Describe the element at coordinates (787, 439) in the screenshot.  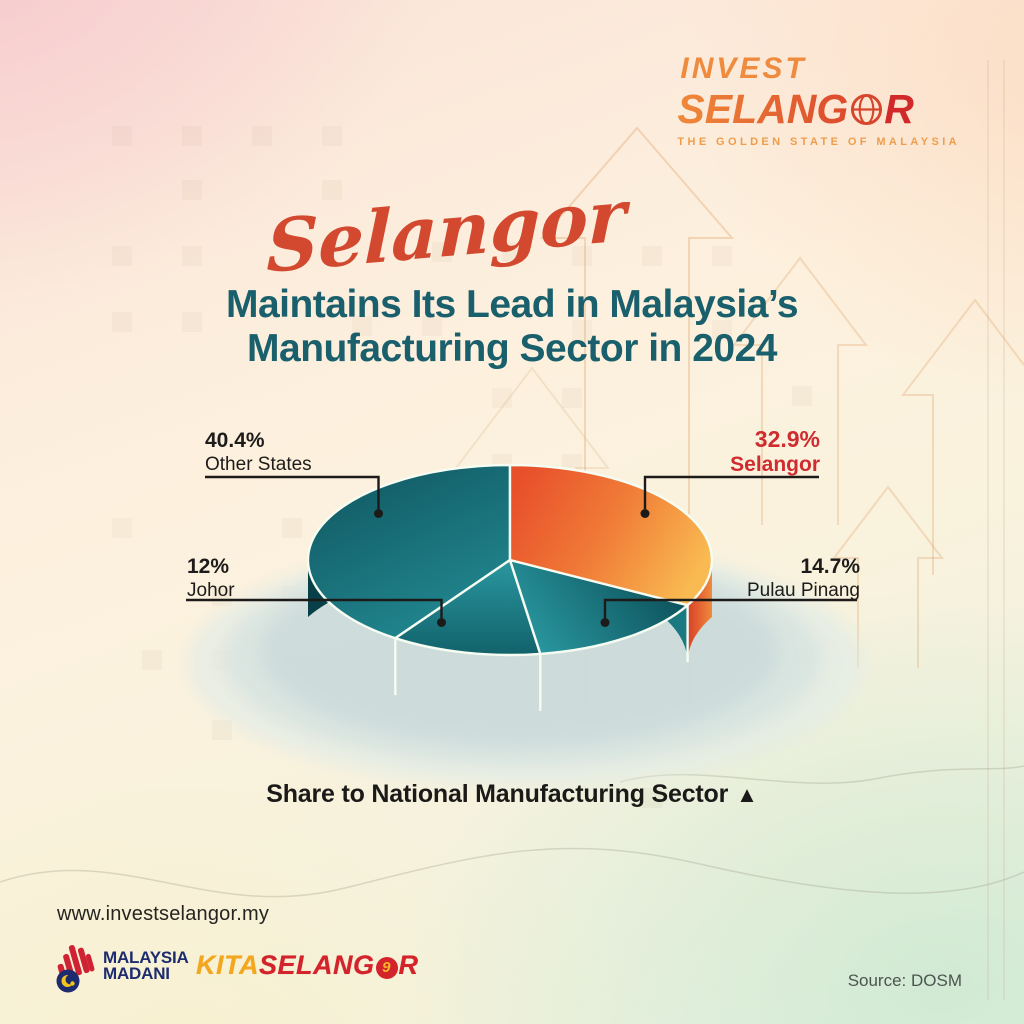
I see `label-selangor-value: 32.9%` at that location.